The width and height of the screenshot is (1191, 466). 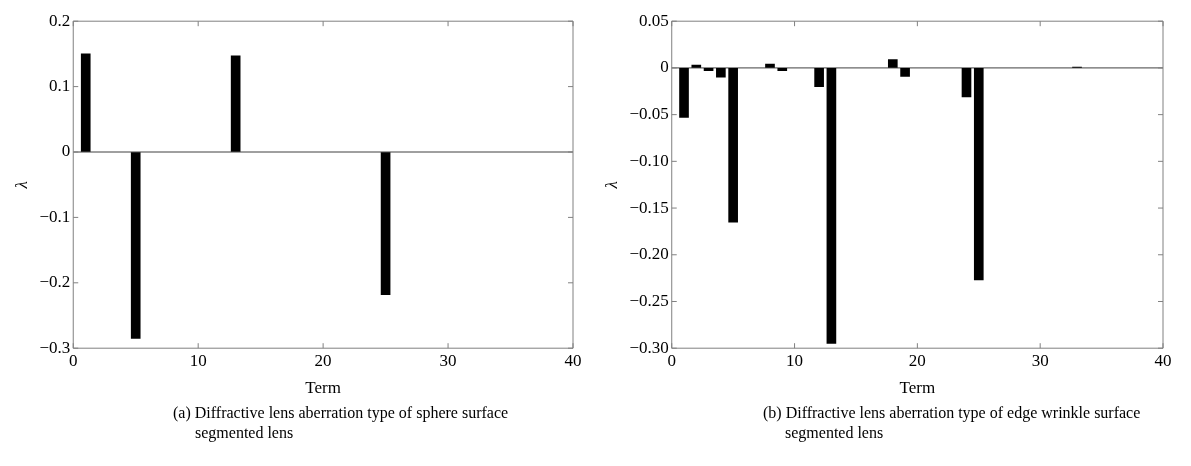 What do you see at coordinates (649, 300) in the screenshot?
I see `y-tick-label: −0.25` at bounding box center [649, 300].